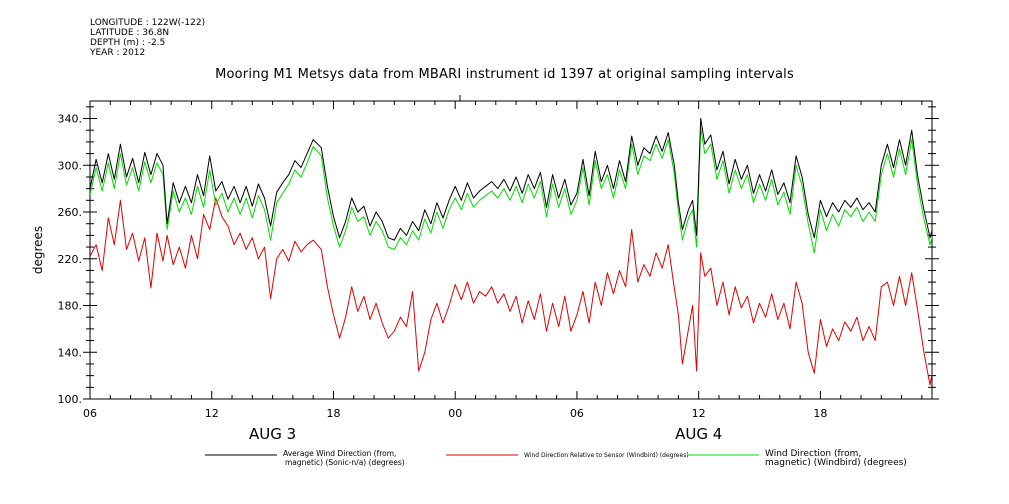  Describe the element at coordinates (128, 43) in the screenshot. I see `depth-label: DEPTH (m) : -2.5` at that location.